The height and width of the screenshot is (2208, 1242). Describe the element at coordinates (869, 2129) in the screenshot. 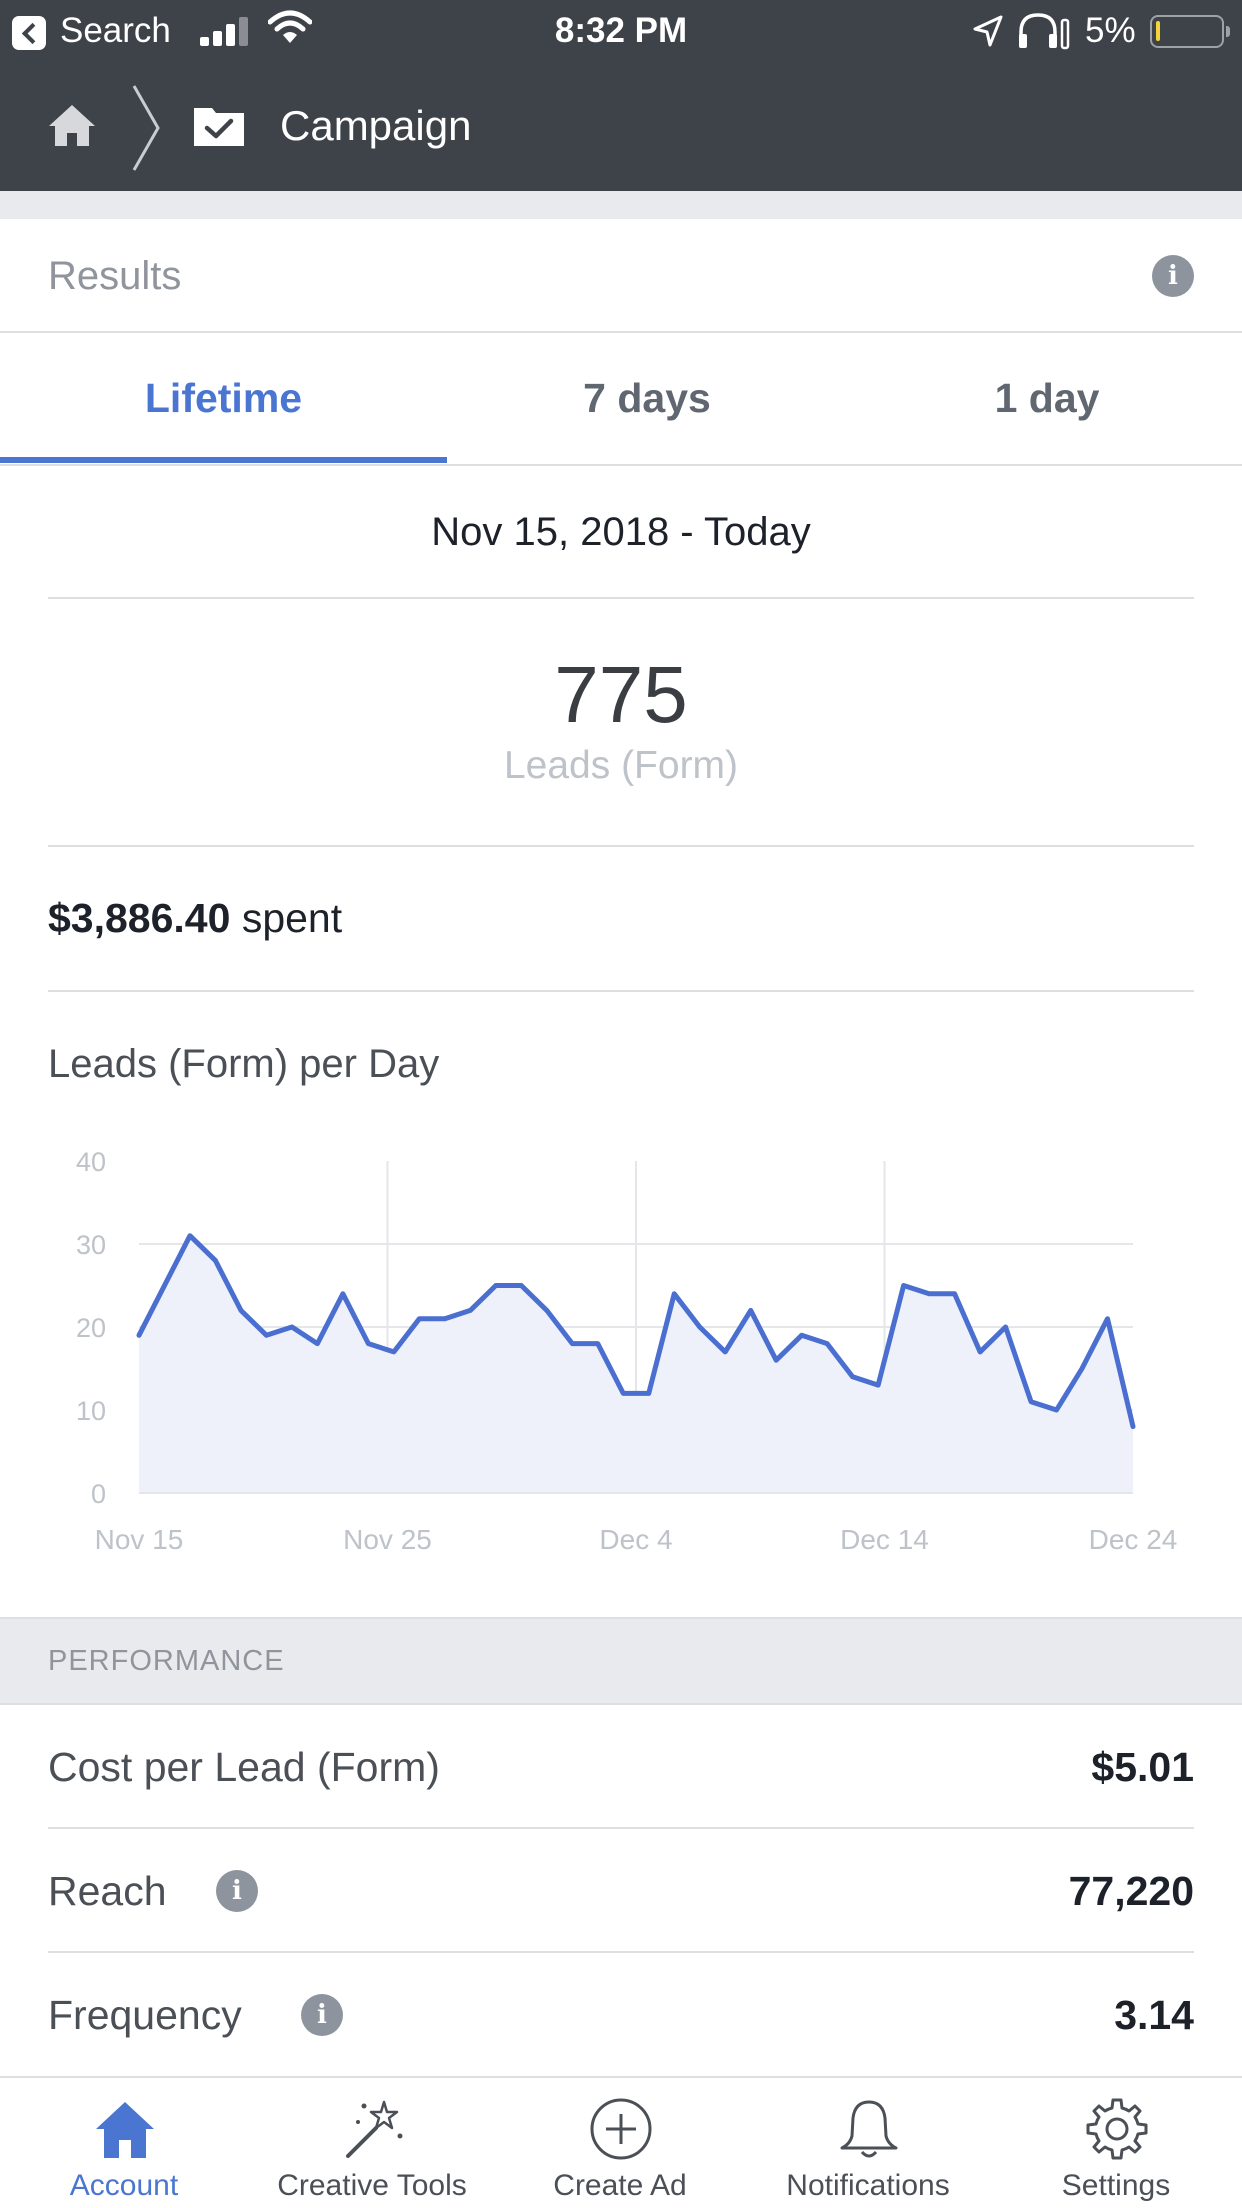

I see `bell-icon` at that location.